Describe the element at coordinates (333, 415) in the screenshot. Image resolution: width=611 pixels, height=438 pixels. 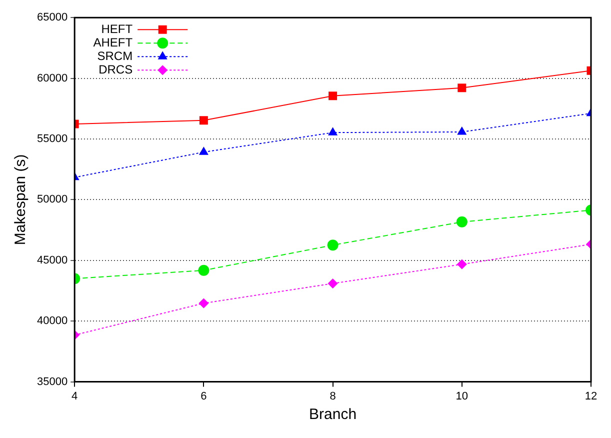
I see `x-axis-title: Branch` at that location.